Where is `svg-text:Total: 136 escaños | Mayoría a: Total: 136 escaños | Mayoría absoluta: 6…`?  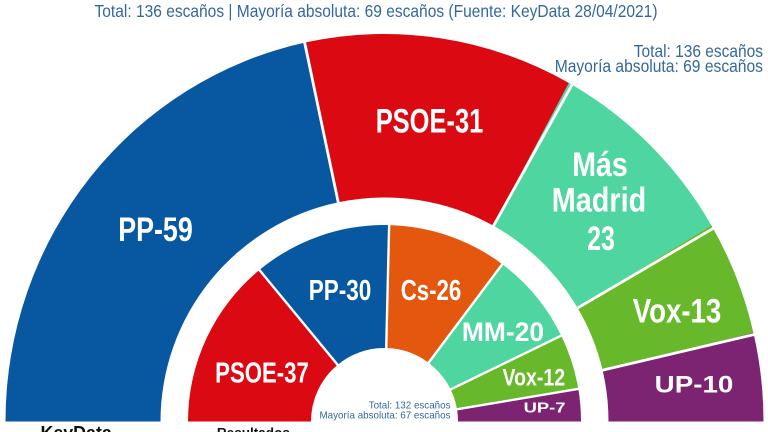
svg-text:Total: 136 escaños | Mayoría a: Total: 136 escaños | Mayoría absoluta: 6… is located at coordinates (376, 11).